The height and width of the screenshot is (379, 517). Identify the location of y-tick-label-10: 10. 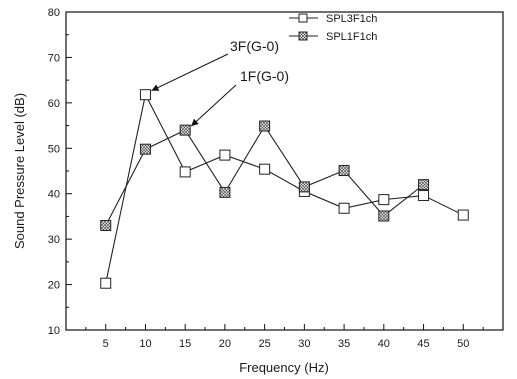
(54, 331).